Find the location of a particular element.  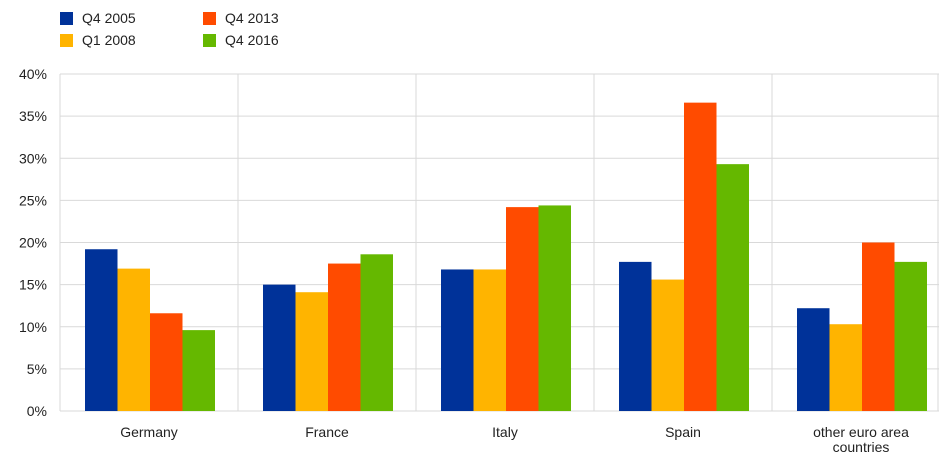

y-tick-label: 30% is located at coordinates (33, 158).